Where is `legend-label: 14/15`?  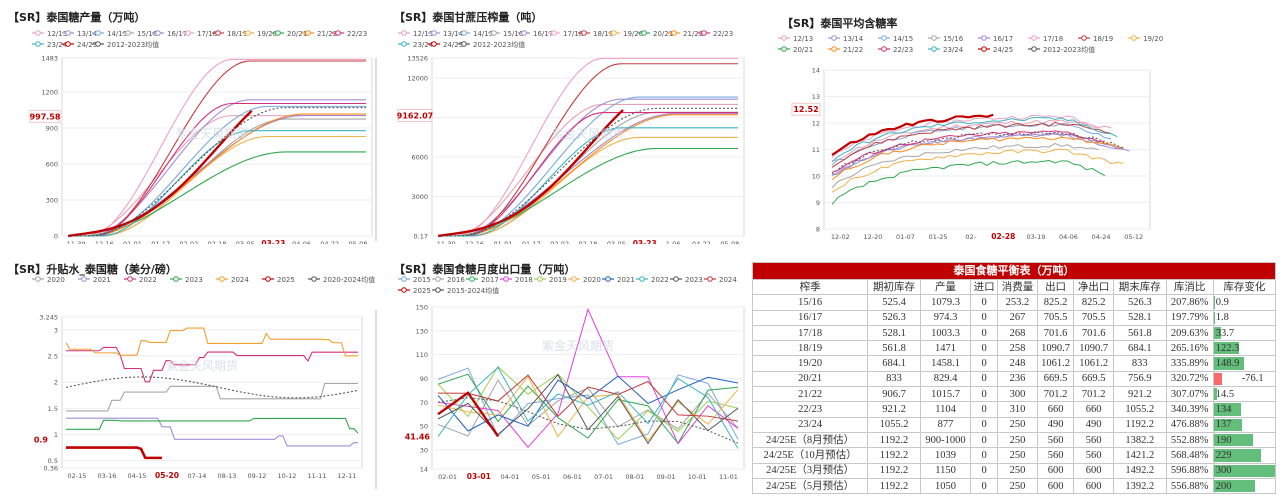 legend-label: 14/15 is located at coordinates (903, 39).